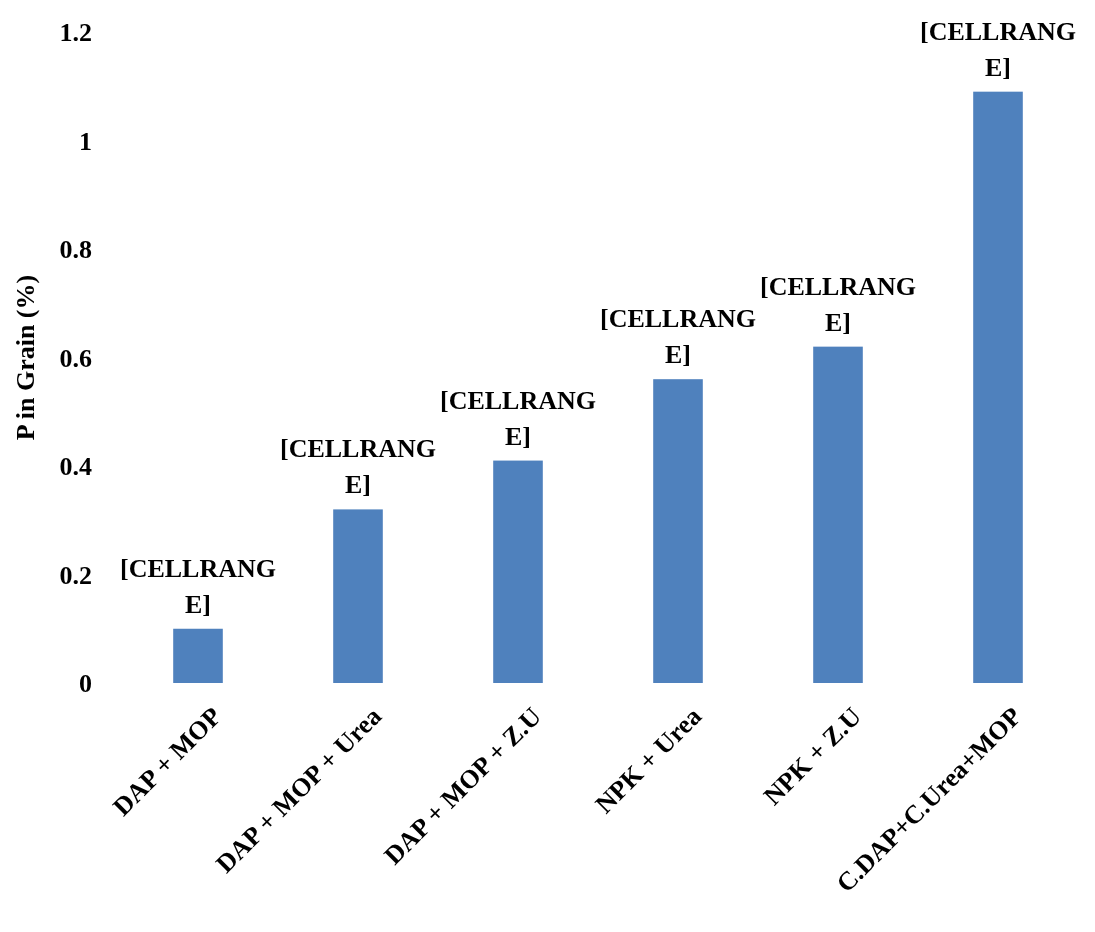 The height and width of the screenshot is (932, 1095). I want to click on y-tick-label: 0, so click(85, 684).